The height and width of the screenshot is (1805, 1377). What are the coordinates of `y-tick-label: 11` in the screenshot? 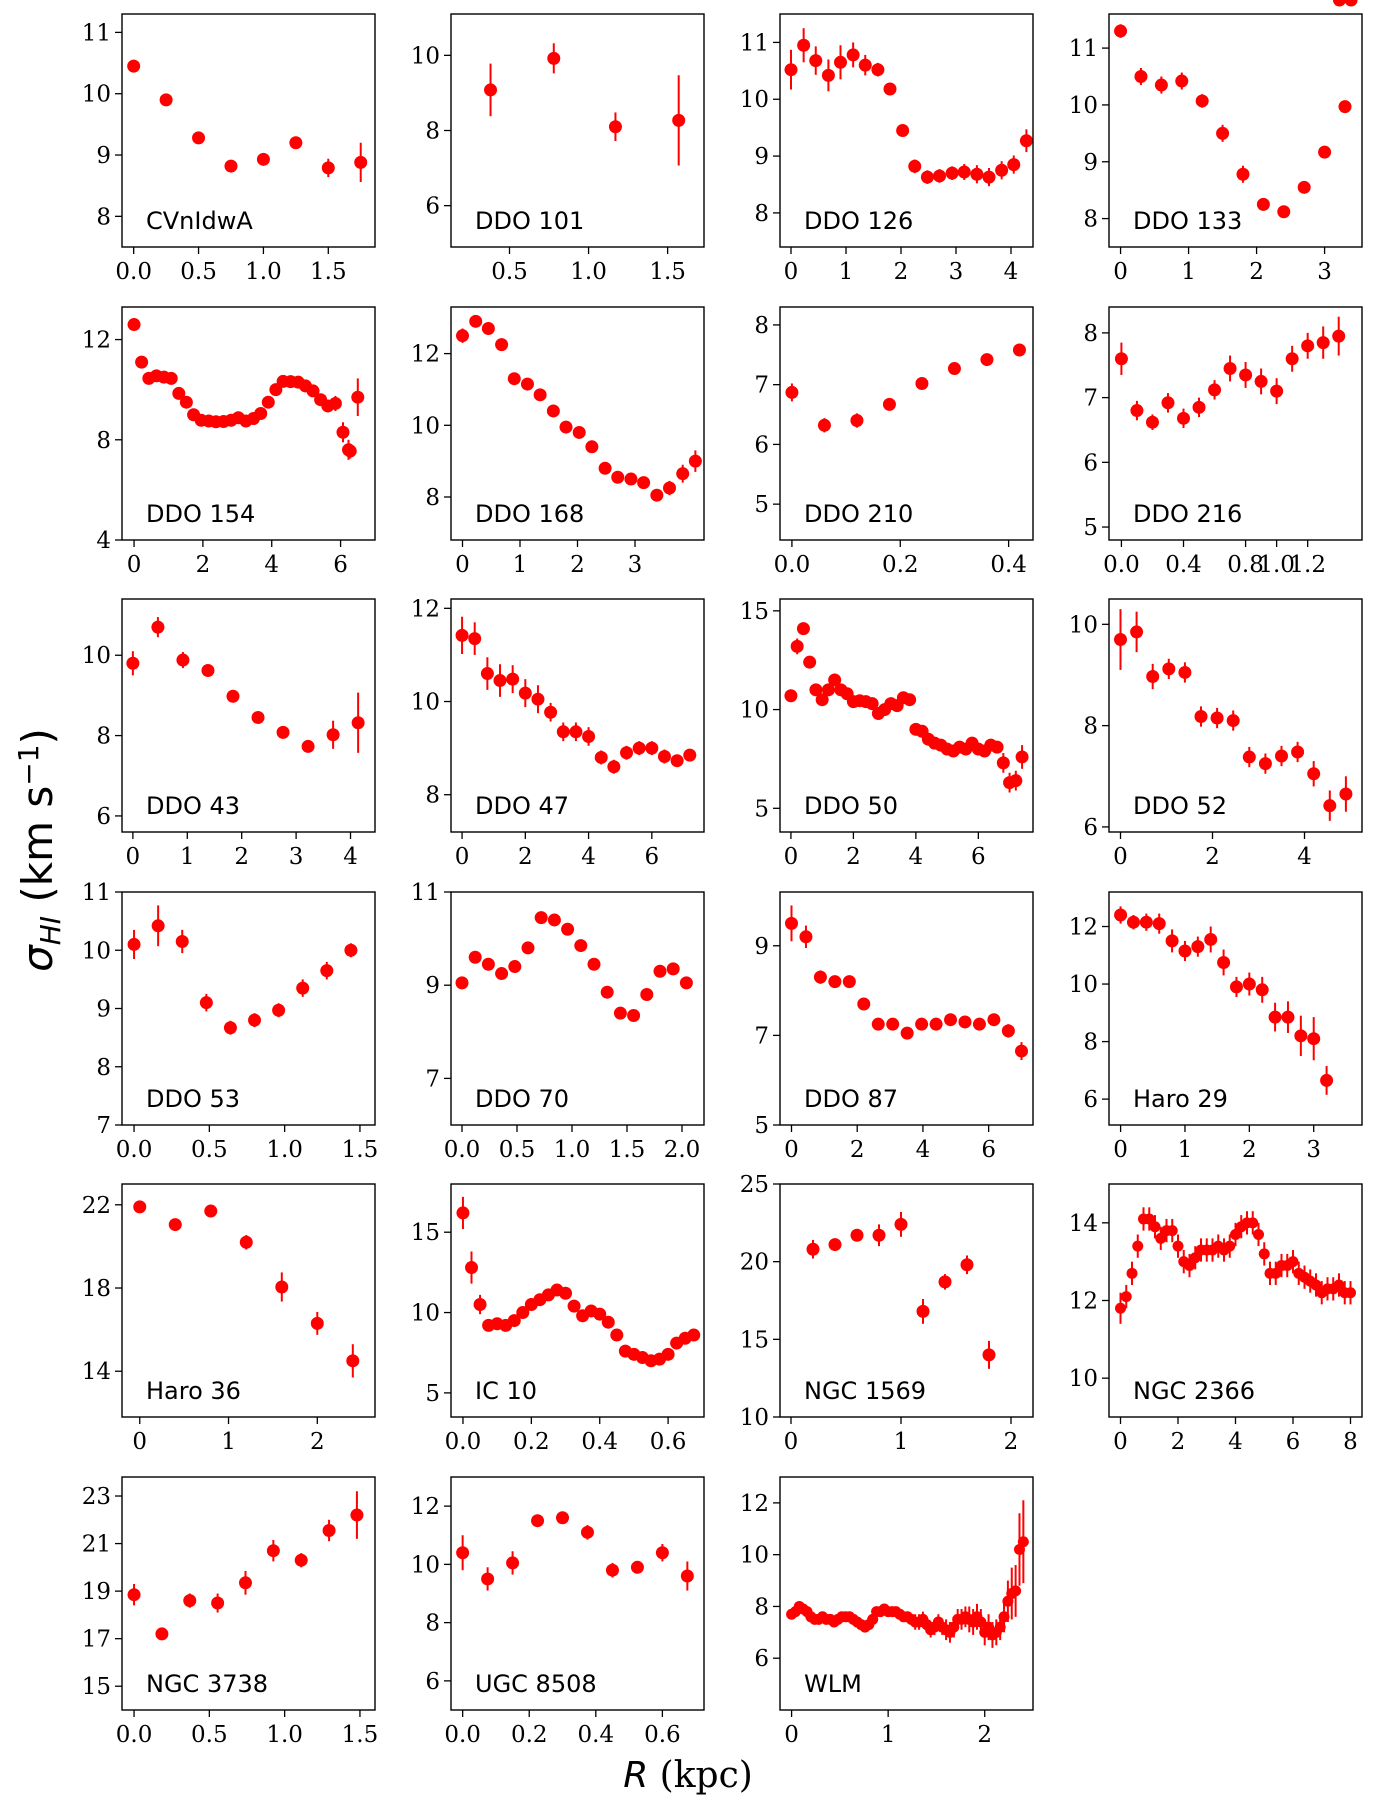 It's located at (425, 893).